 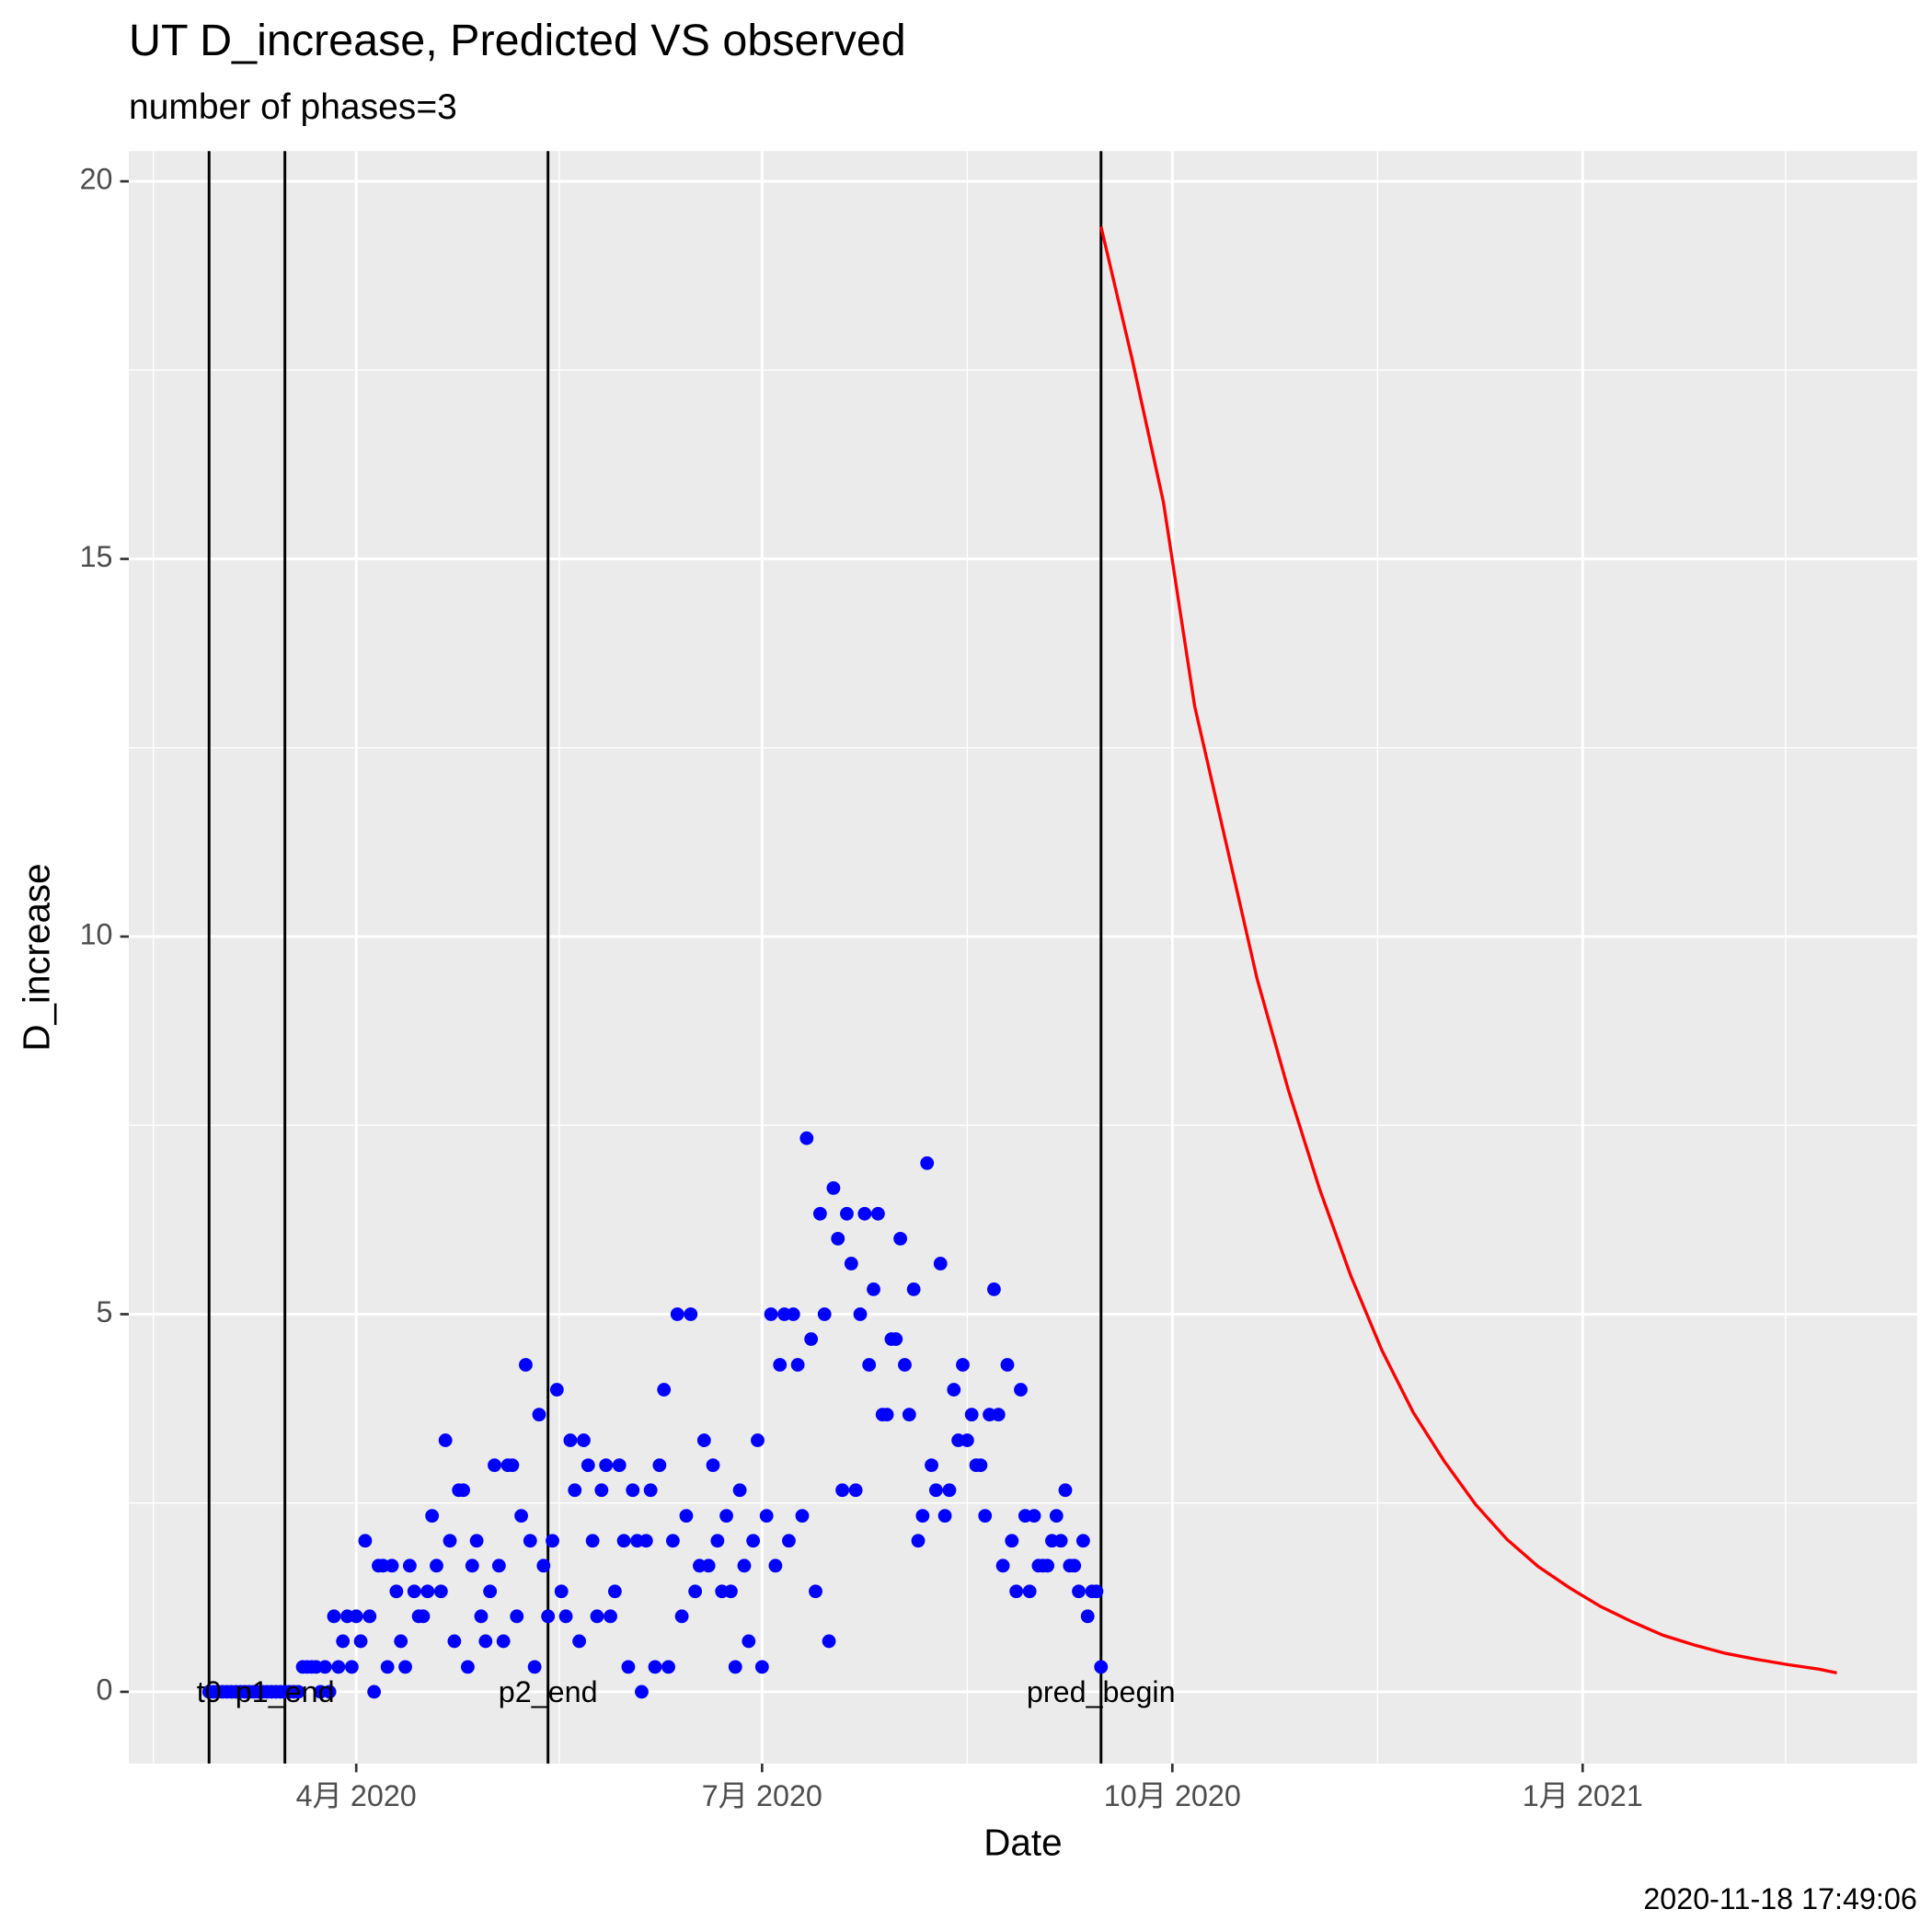 I want to click on x-tick-label: 4月 2020, so click(x=356, y=1795).